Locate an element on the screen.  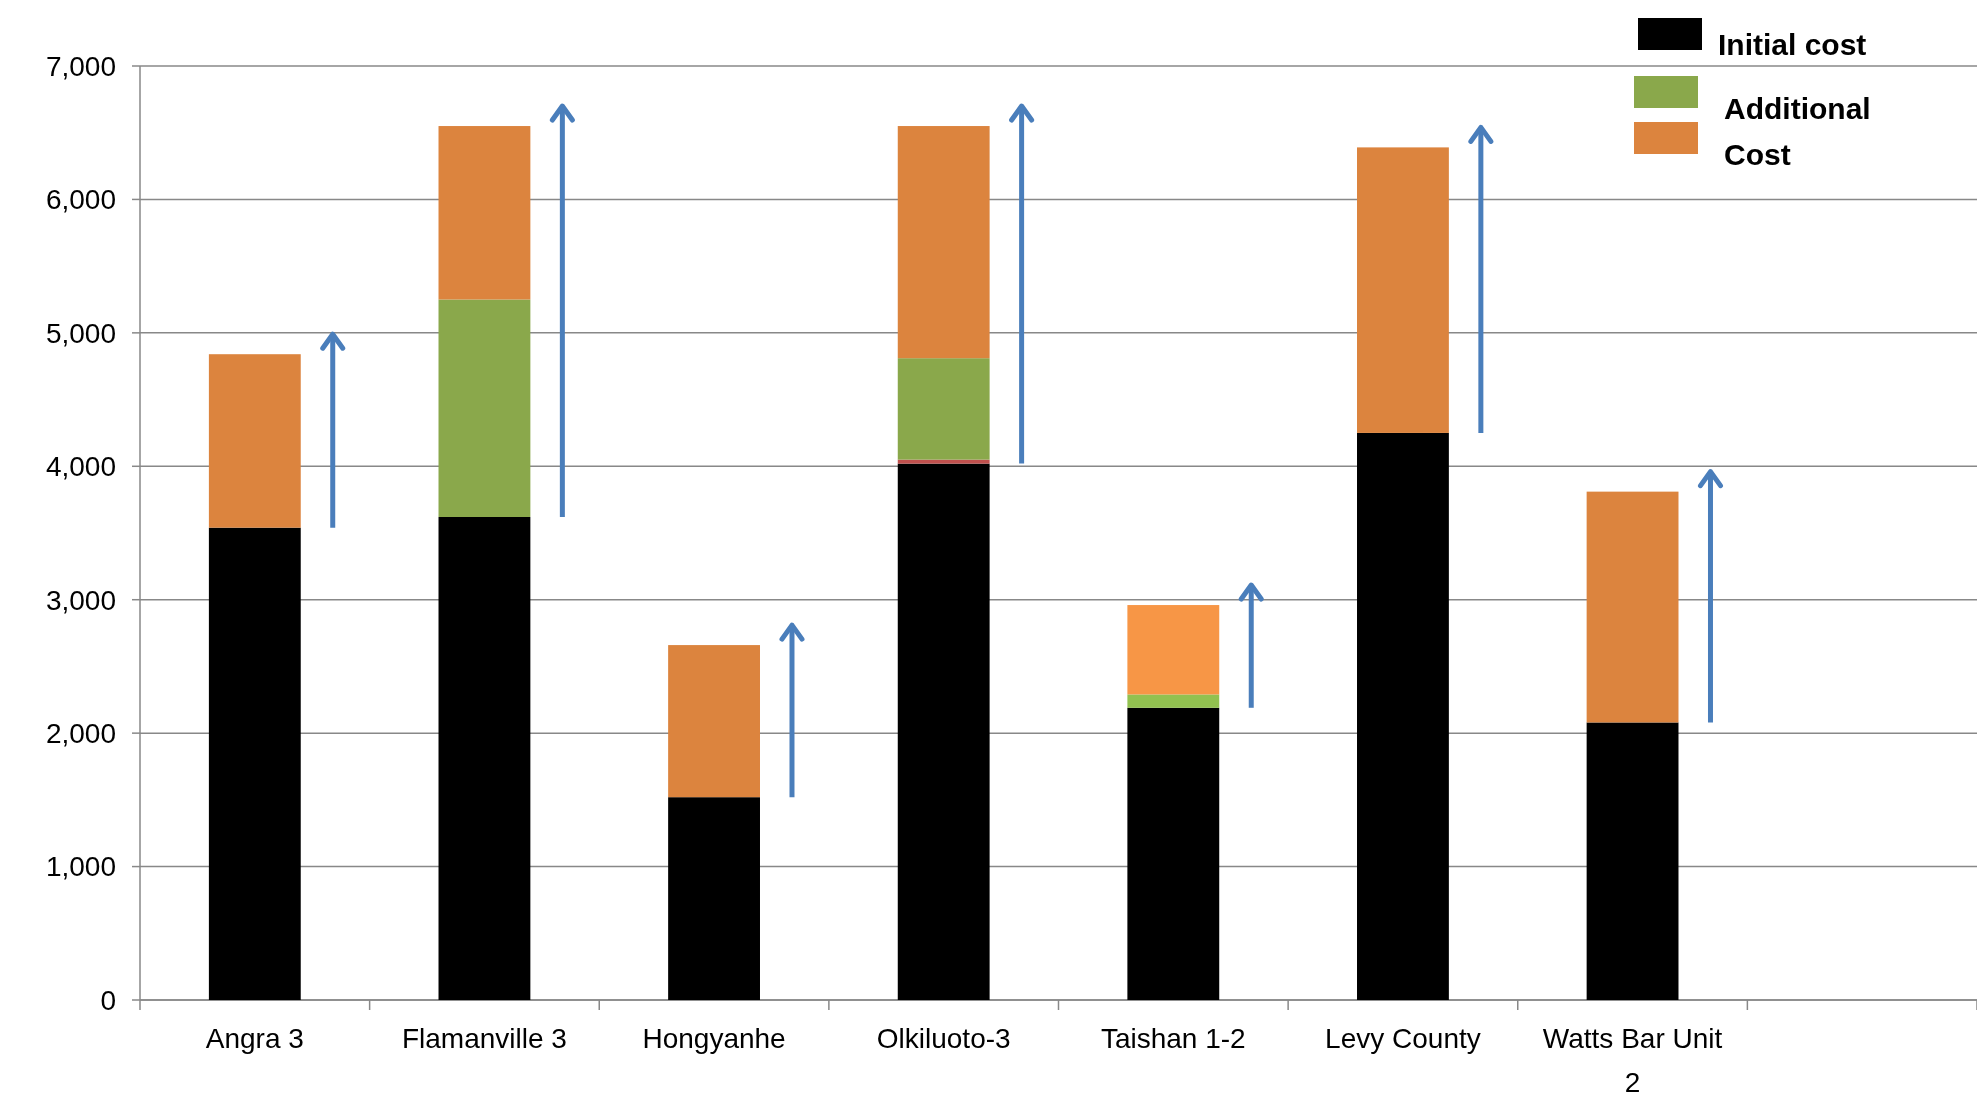
x-tick-label: Levy County is located at coordinates (1403, 1038).